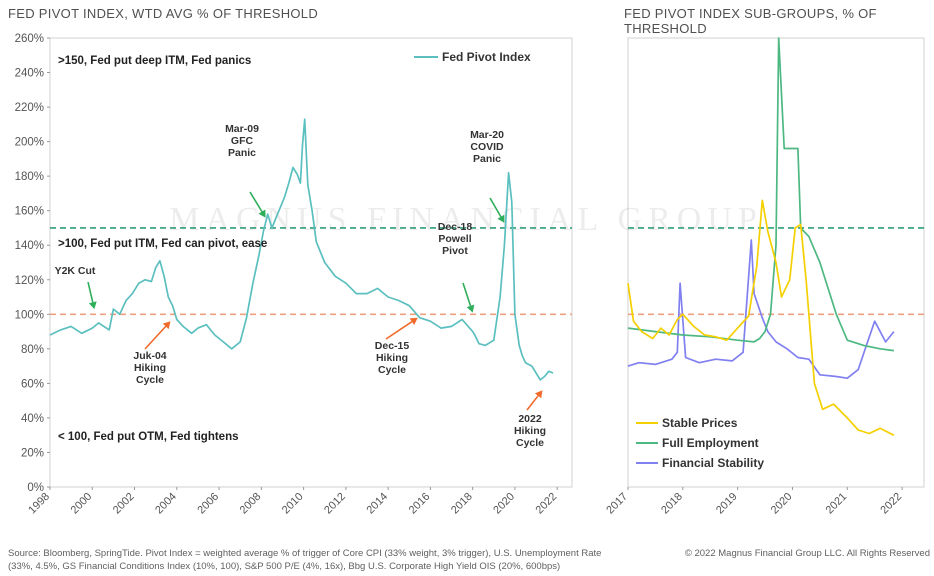 This screenshot has width=934, height=576. I want to click on y-tick-label: 140%, so click(29, 246).